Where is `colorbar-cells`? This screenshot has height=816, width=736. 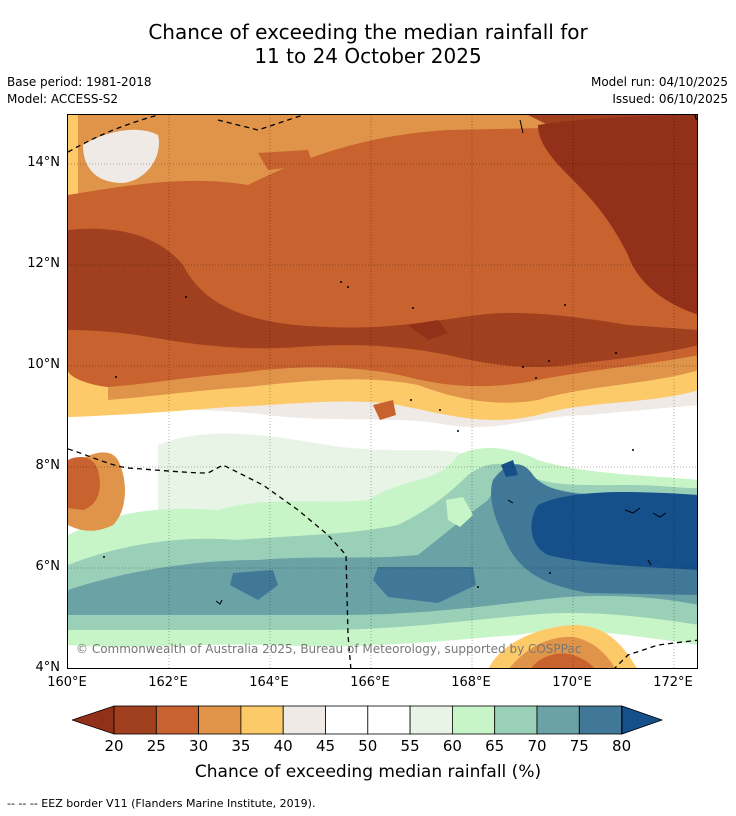
colorbar-cells is located at coordinates (367, 720).